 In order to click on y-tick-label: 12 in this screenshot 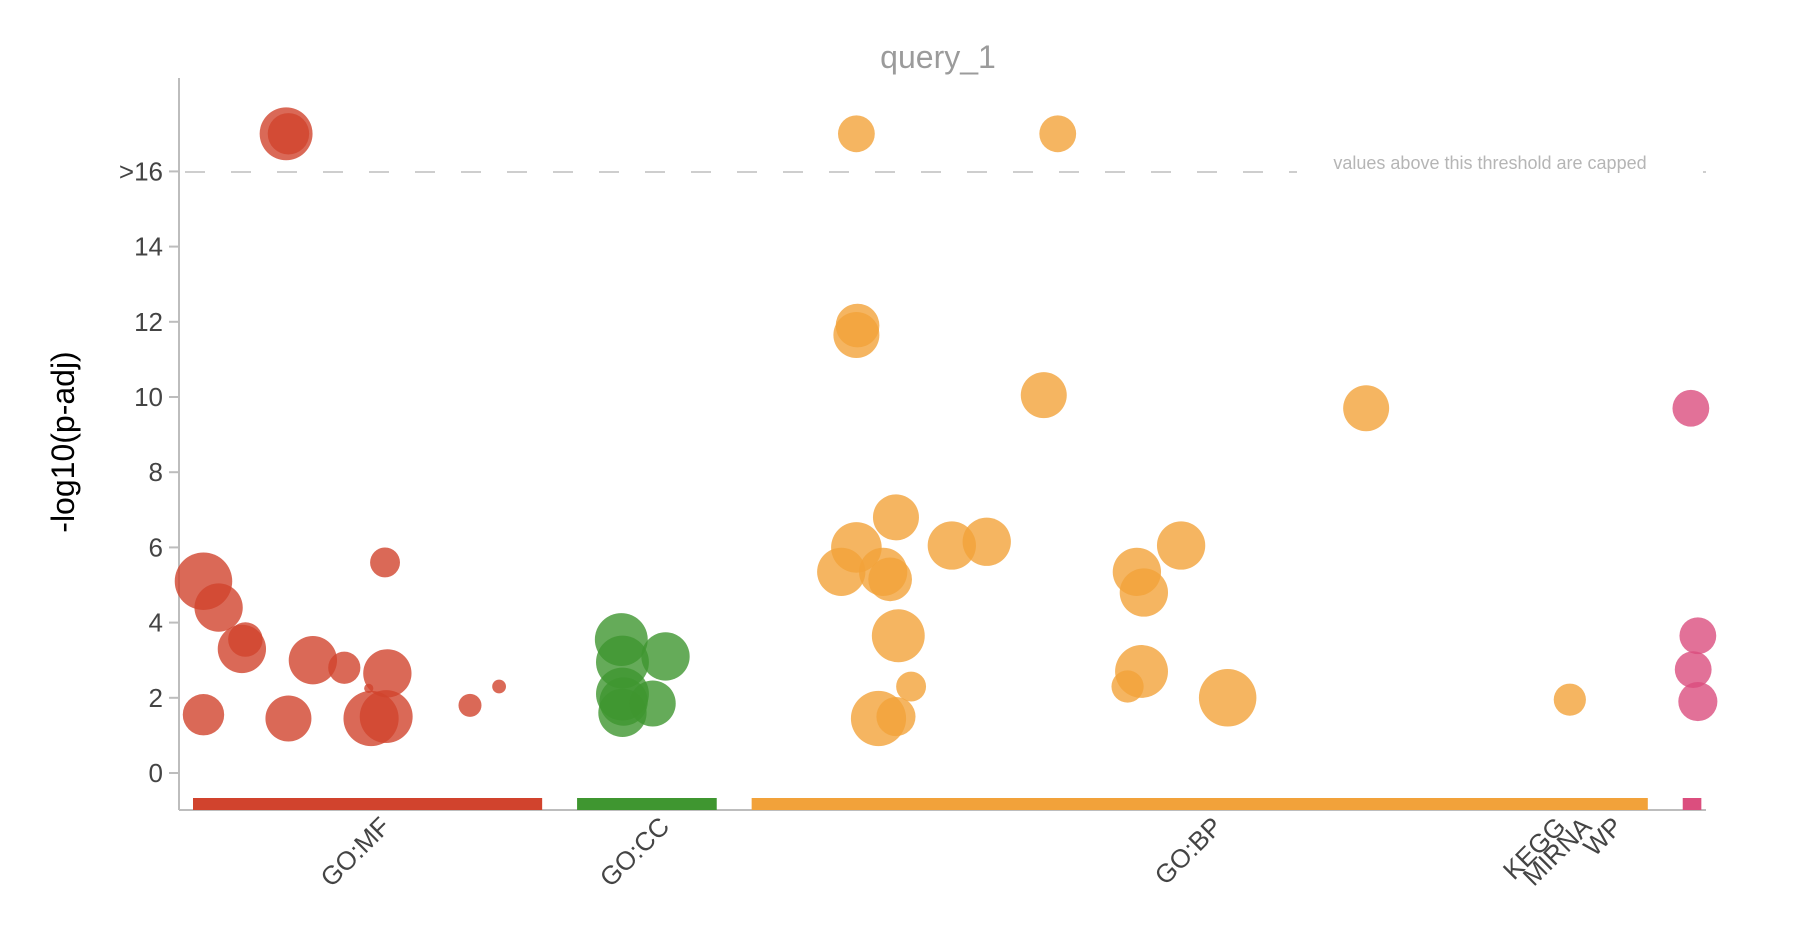, I will do `click(148, 322)`.